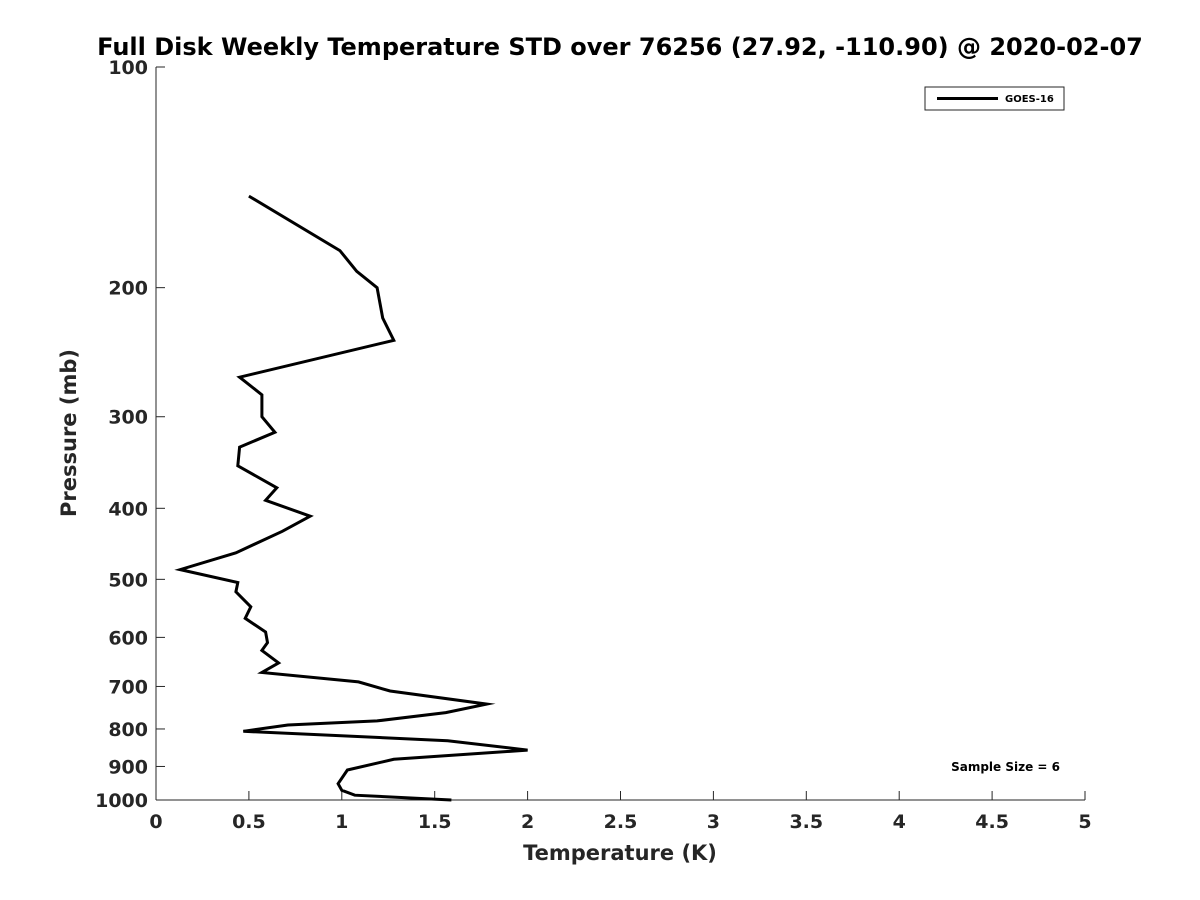  What do you see at coordinates (527, 822) in the screenshot?
I see `x-tick-label: 2` at bounding box center [527, 822].